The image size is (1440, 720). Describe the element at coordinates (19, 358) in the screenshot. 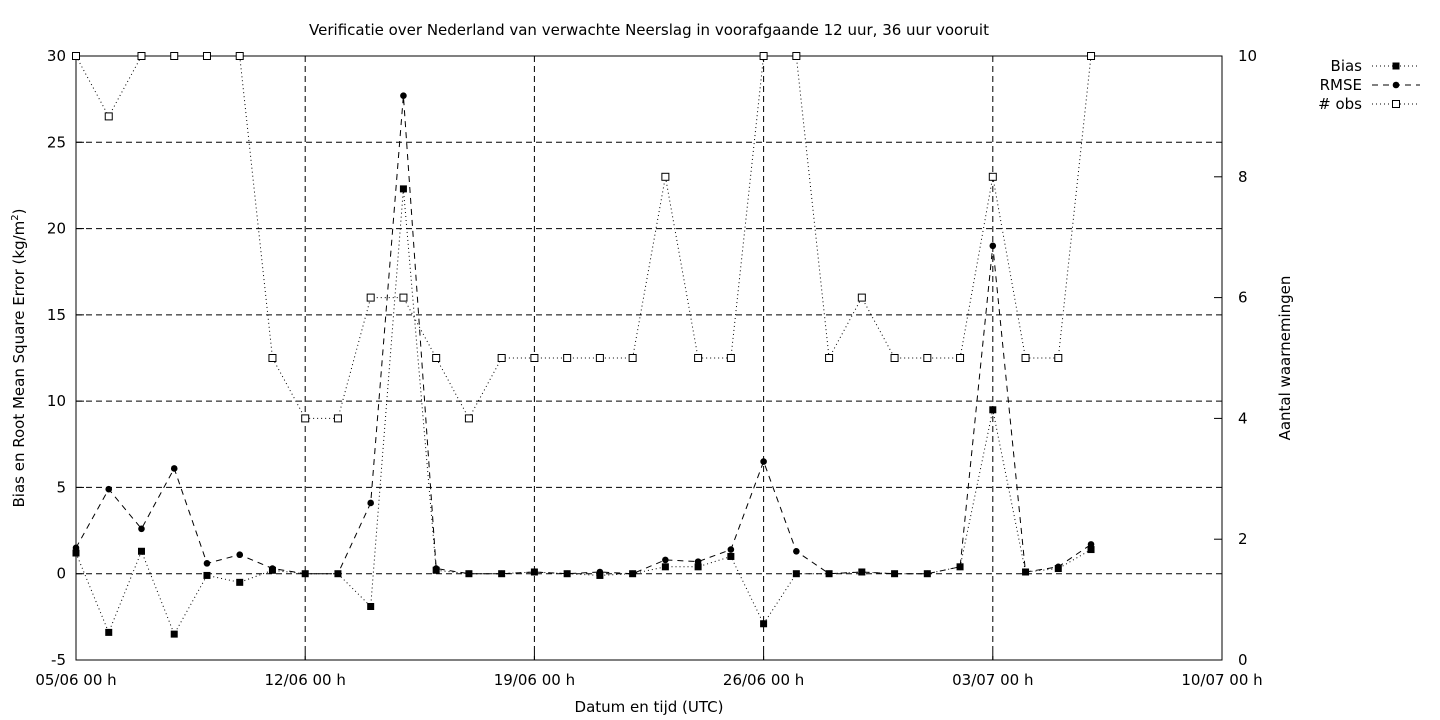

I see `y-axis-label: Bias en Root Mean Square Error (kg/m2)` at that location.